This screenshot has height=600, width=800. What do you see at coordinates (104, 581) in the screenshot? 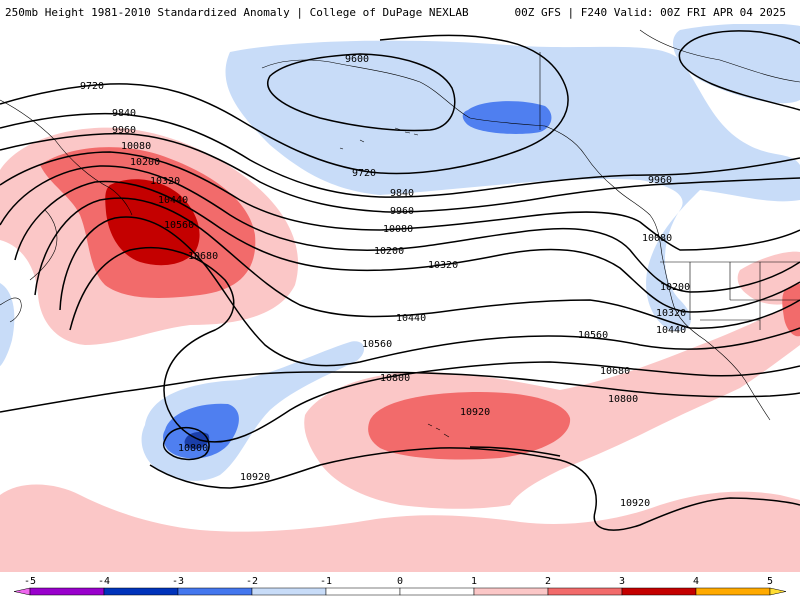
I see `colorbar-tick-label: -4` at bounding box center [104, 581].